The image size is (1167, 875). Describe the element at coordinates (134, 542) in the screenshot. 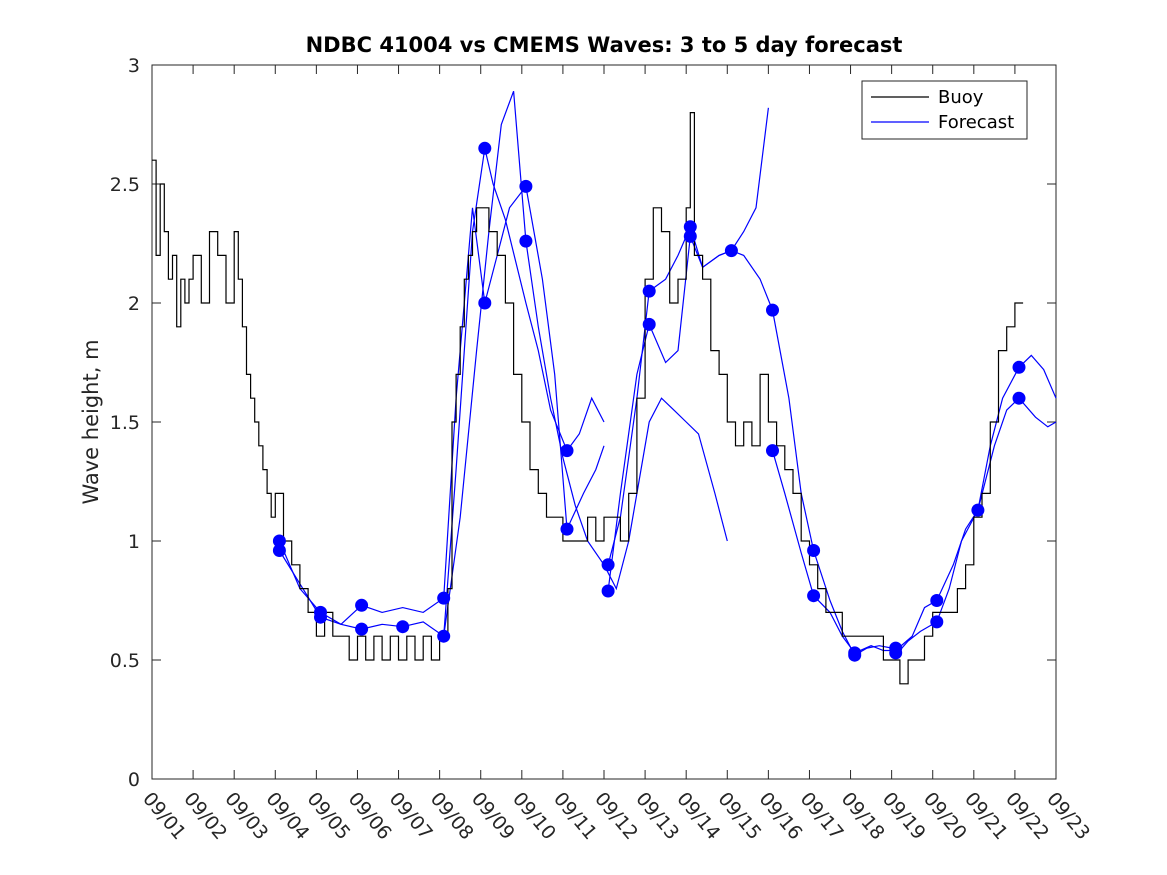

I see `y-tick-label: 1` at that location.